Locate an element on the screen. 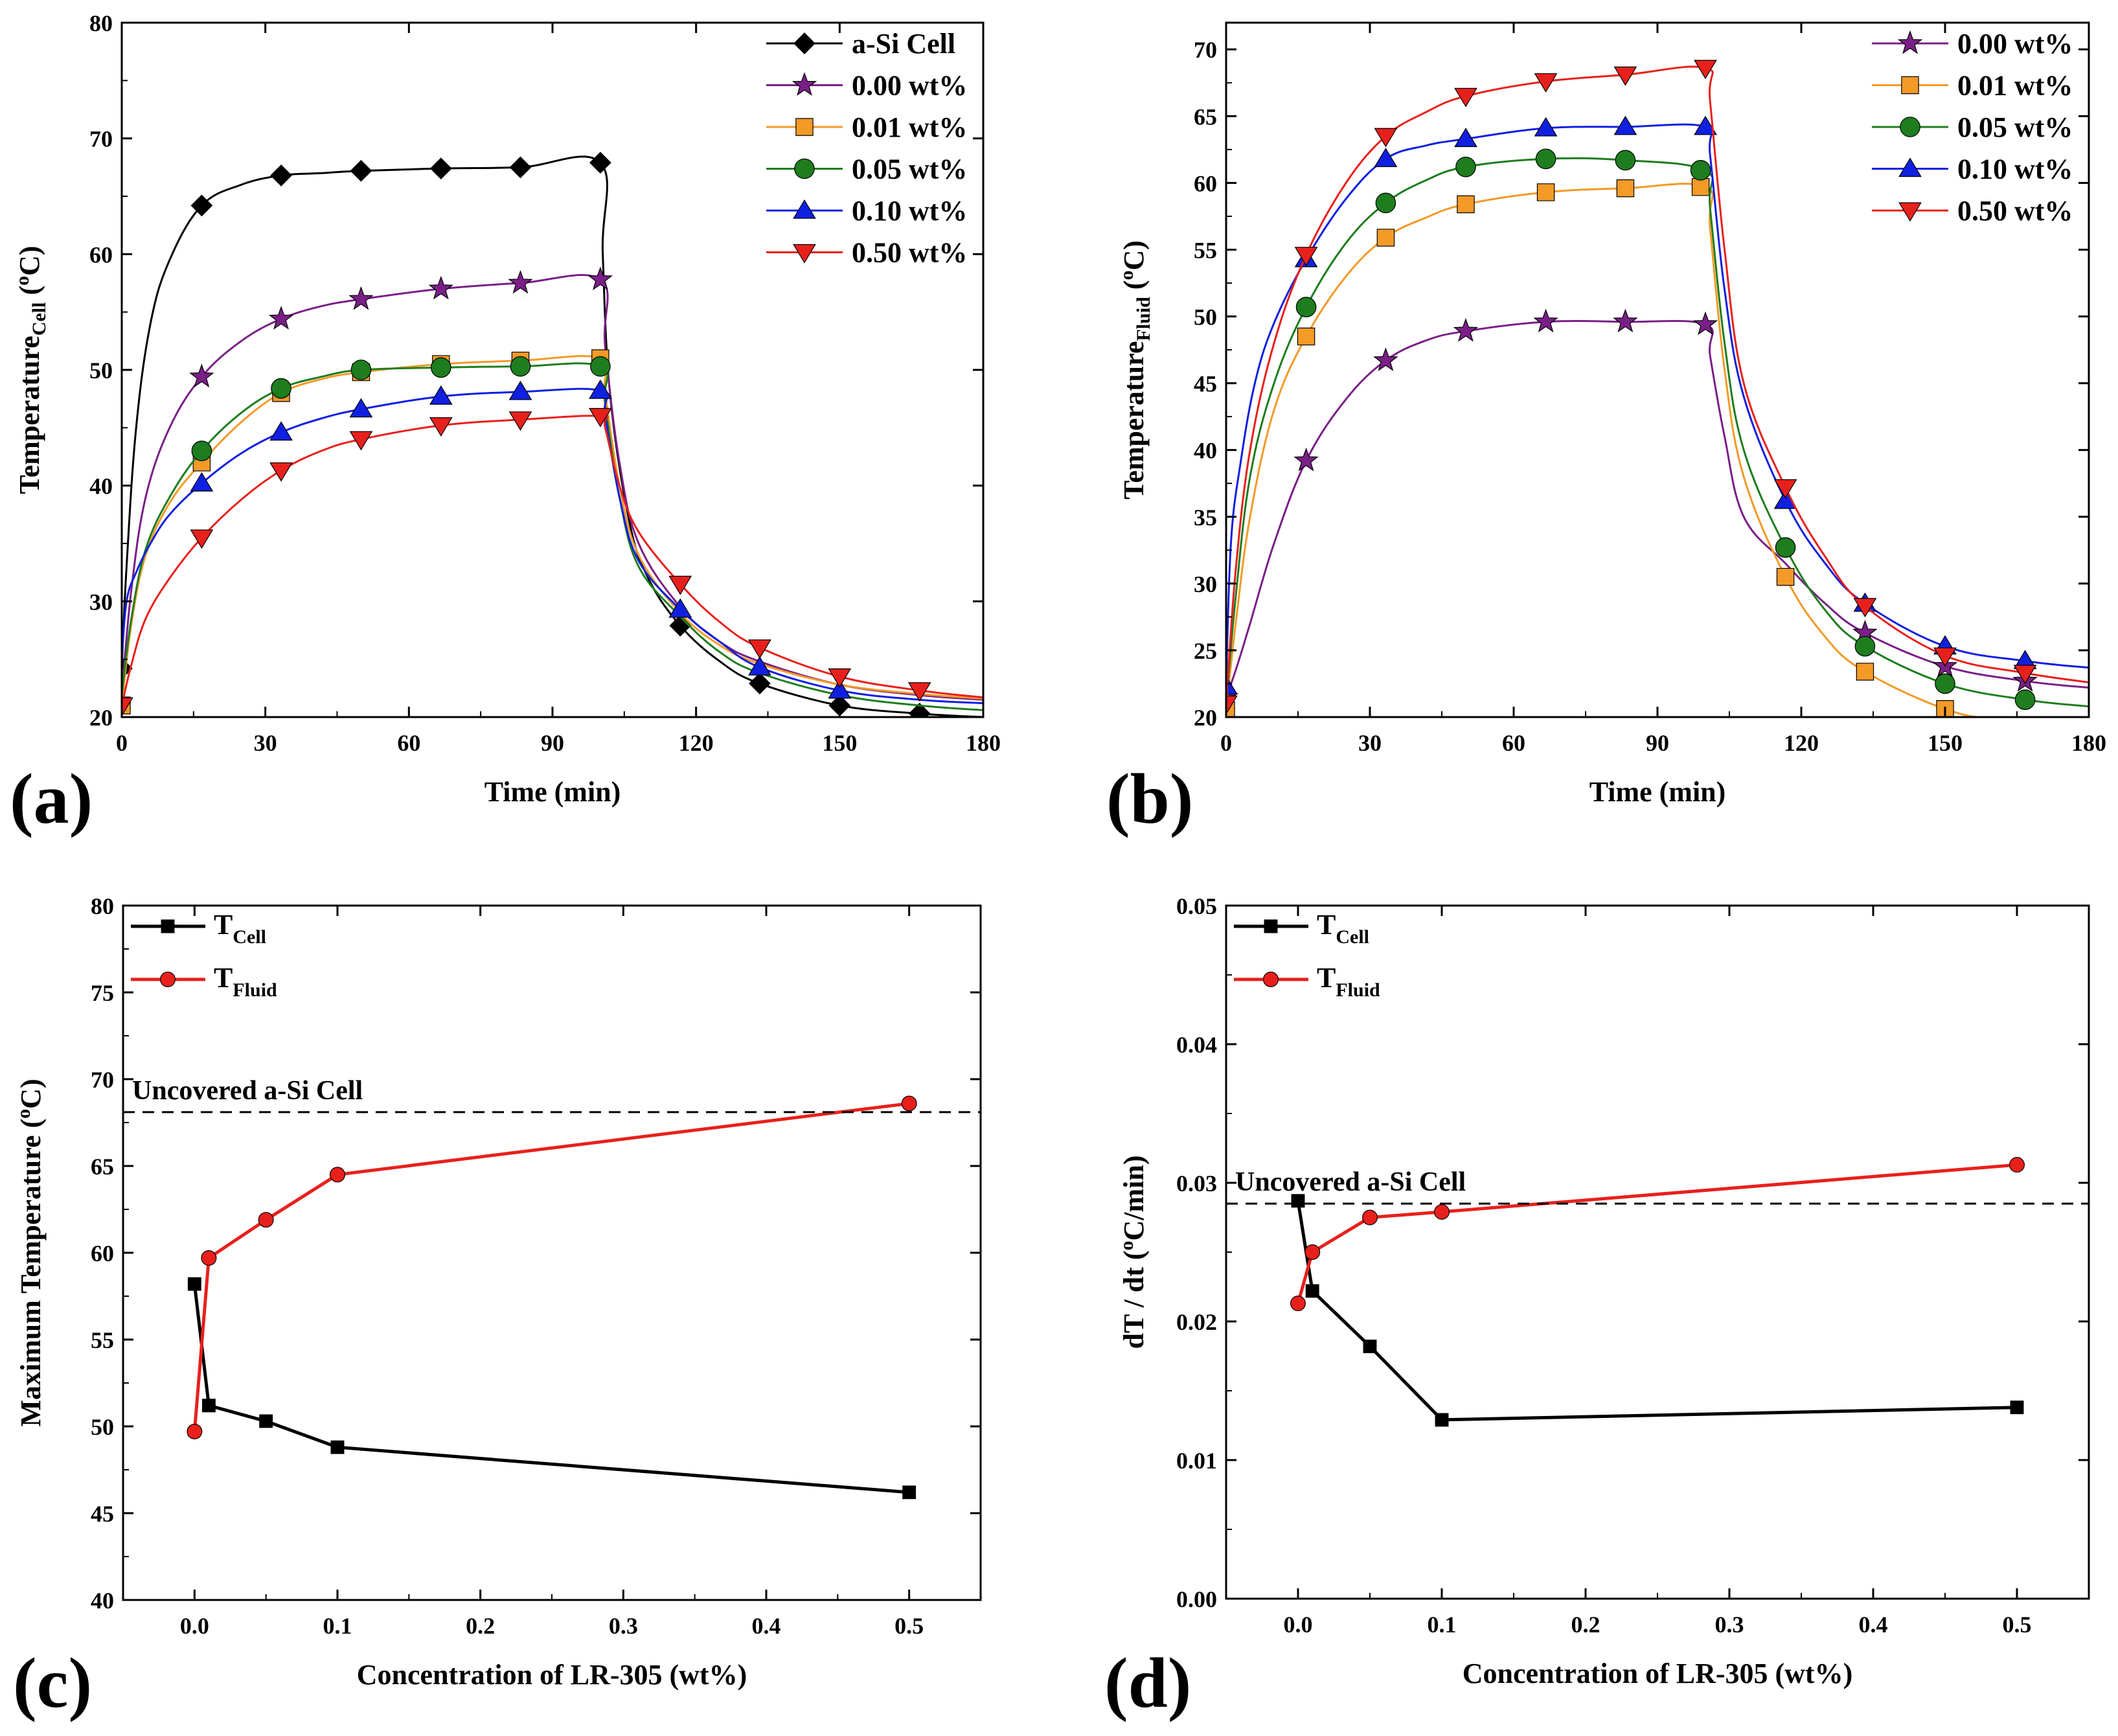 The image size is (2118, 1736). y-axis-label: Maximum Temperature (oC) is located at coordinates (30, 1252).